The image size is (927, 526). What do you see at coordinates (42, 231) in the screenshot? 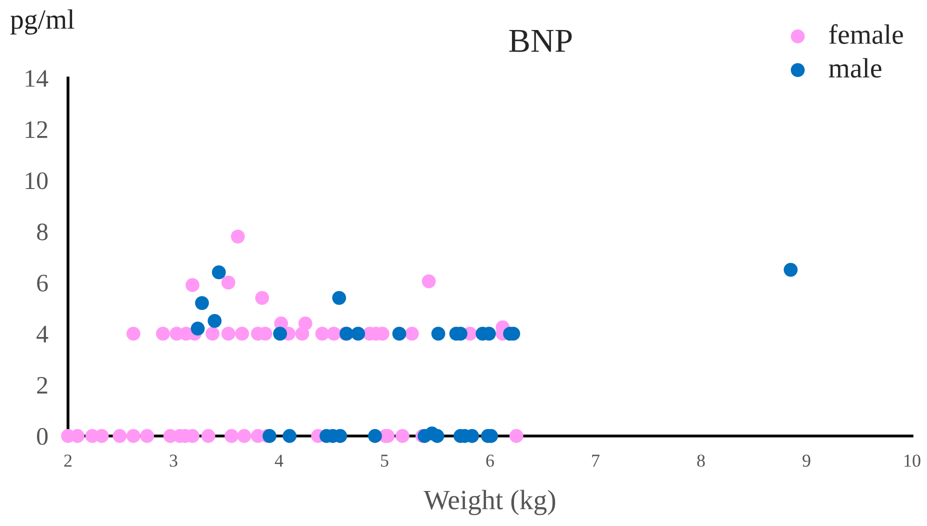
I see `y-tick-label: 8` at bounding box center [42, 231].